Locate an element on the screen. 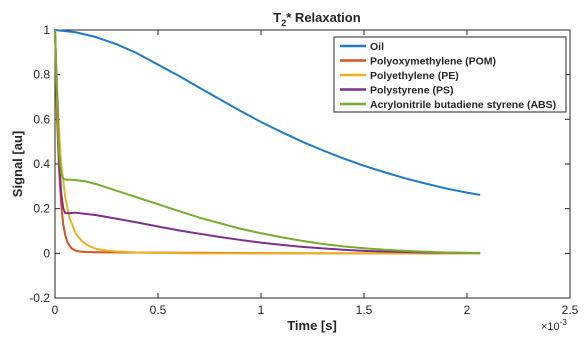 The image size is (584, 346). legend-label-1: Oil is located at coordinates (377, 47).